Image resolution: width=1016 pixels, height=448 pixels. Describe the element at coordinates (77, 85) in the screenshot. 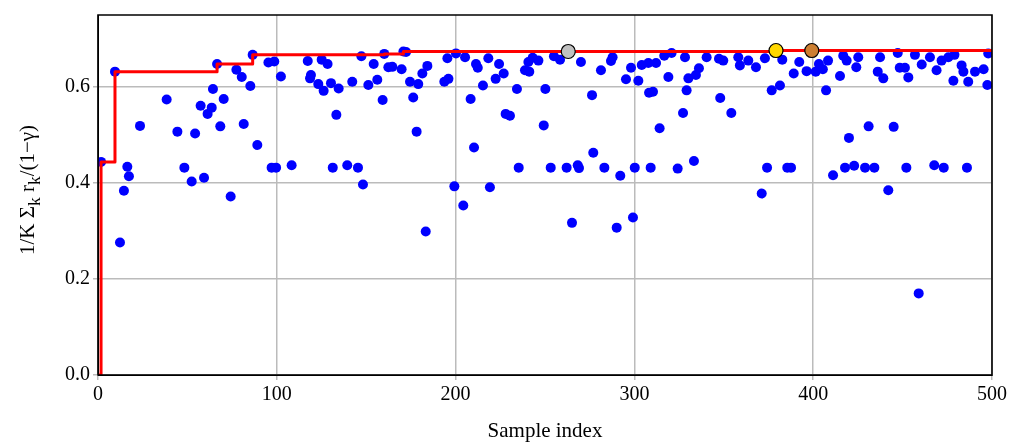

I see `y-tick-label: 0.6` at that location.